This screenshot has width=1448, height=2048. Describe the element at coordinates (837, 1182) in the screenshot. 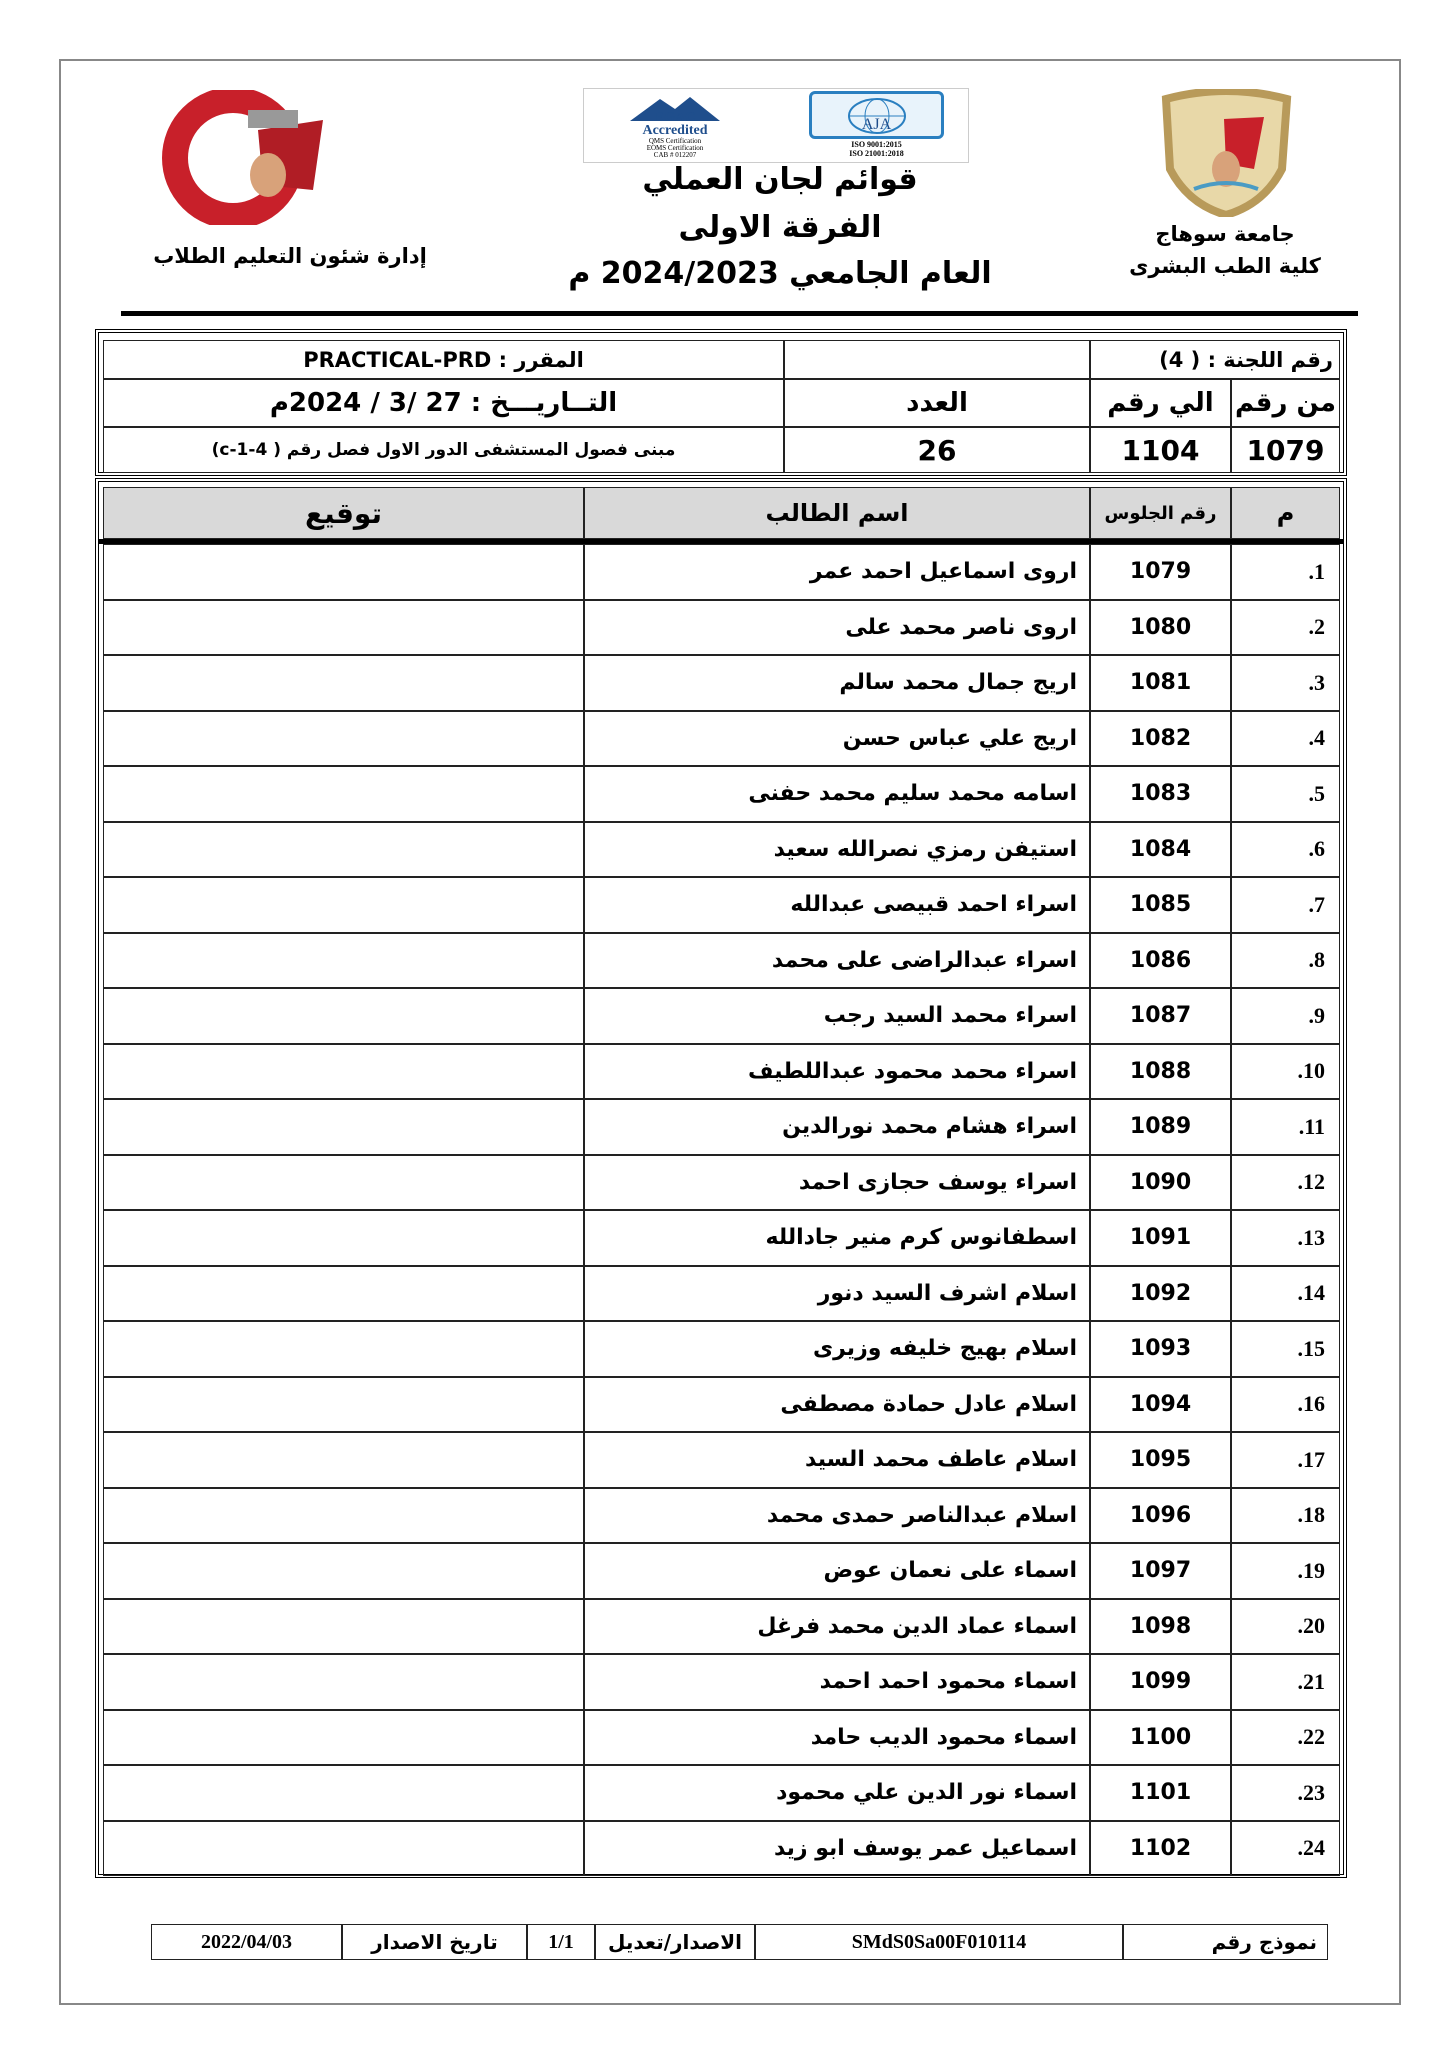

I see `student-name: اسراء يوسف حجازى احمد` at that location.